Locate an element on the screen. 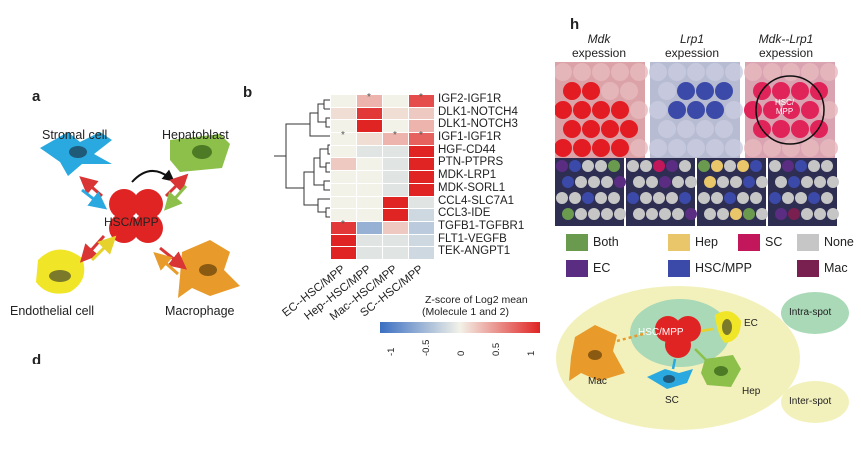  highlight-ring is located at coordinates (790, 110).